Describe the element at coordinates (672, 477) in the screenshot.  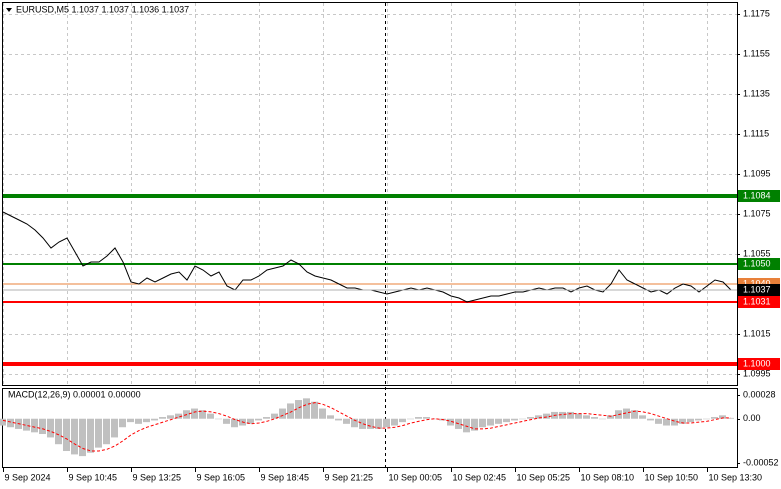
I see `x-tick-label: 10 Sep 10:50` at that location.